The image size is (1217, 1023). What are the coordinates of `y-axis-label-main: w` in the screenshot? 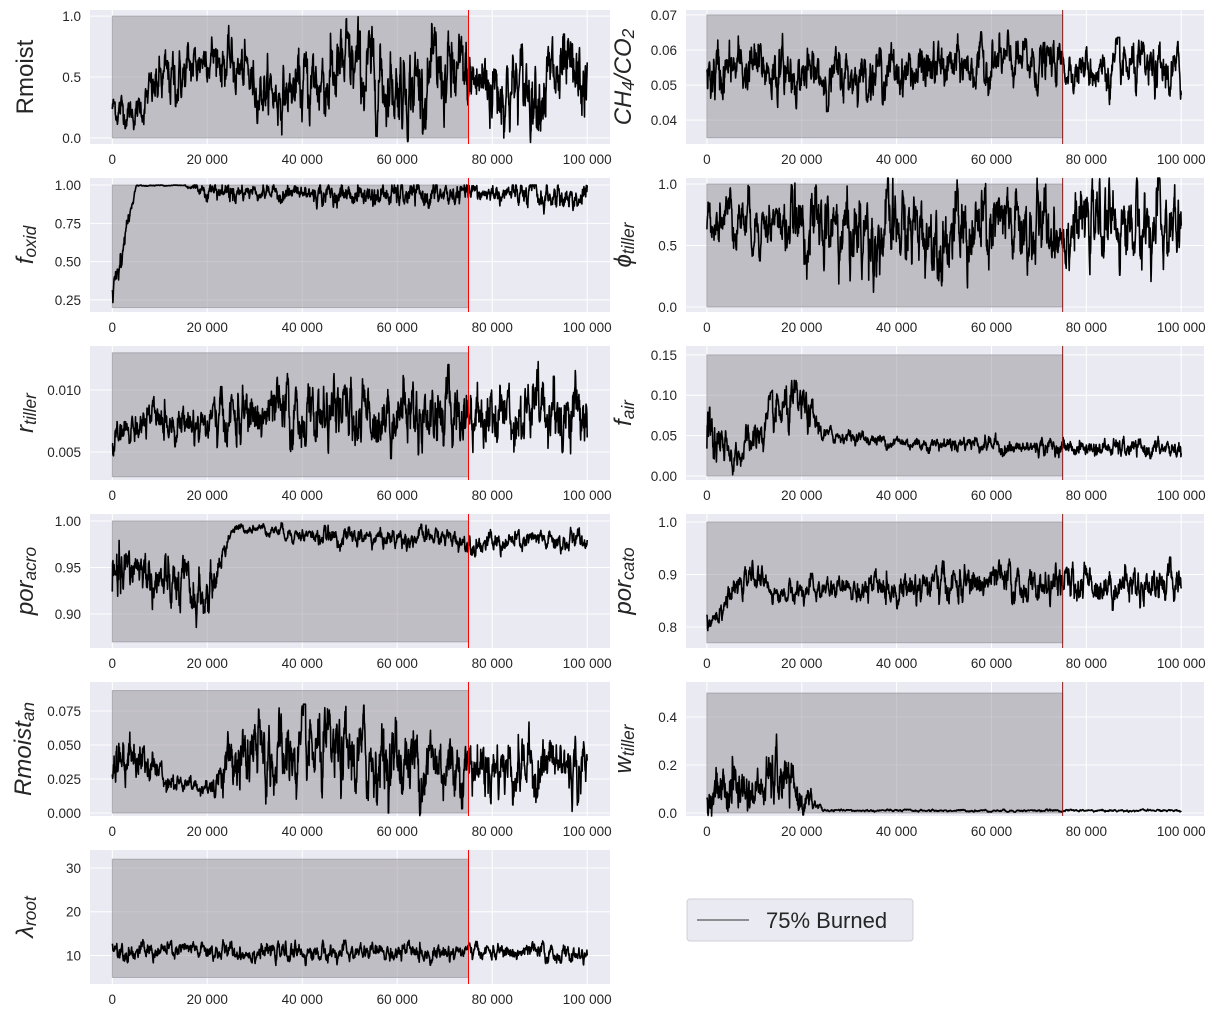 It's located at (623, 764).